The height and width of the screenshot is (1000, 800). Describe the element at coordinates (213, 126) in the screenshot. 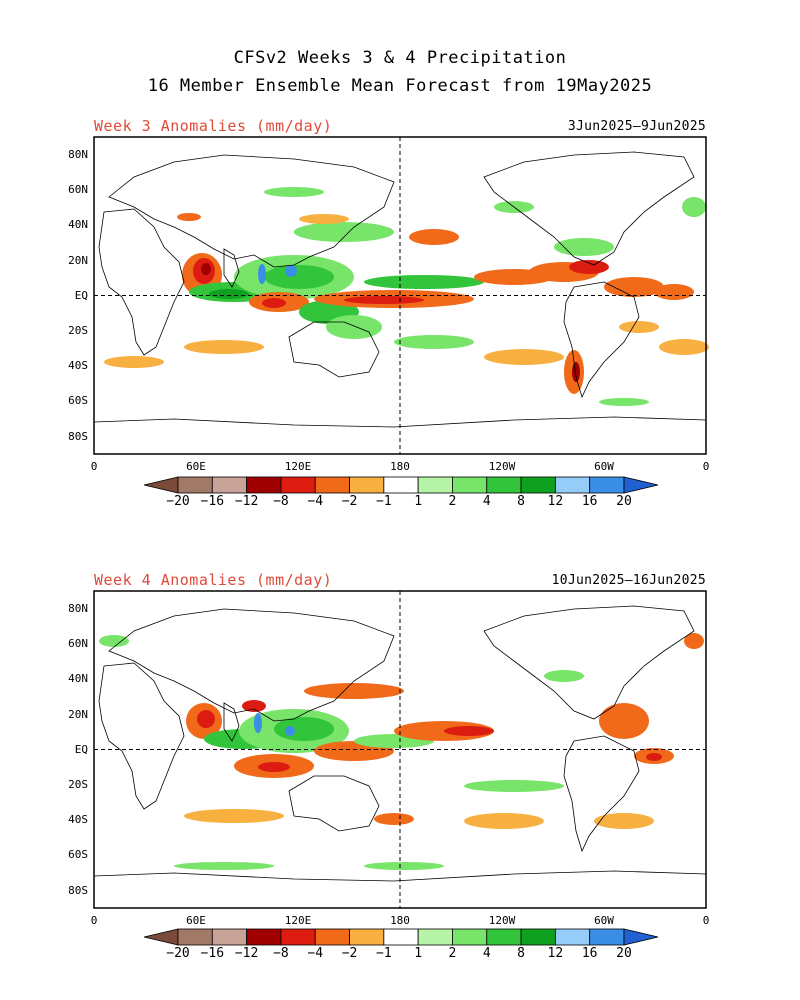

I see `week3-panel-title: Week 3 Anomalies (mm/day)` at that location.